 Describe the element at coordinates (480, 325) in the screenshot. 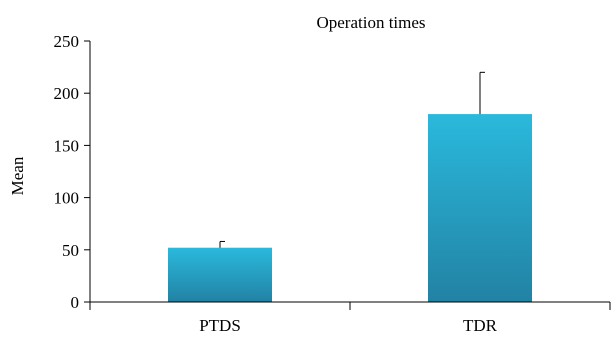

I see `x-tick-label: TDR` at that location.